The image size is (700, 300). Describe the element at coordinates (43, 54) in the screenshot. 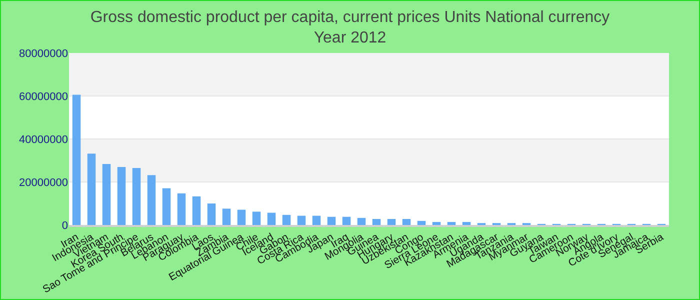

I see `y-tick-label: 80000000` at that location.